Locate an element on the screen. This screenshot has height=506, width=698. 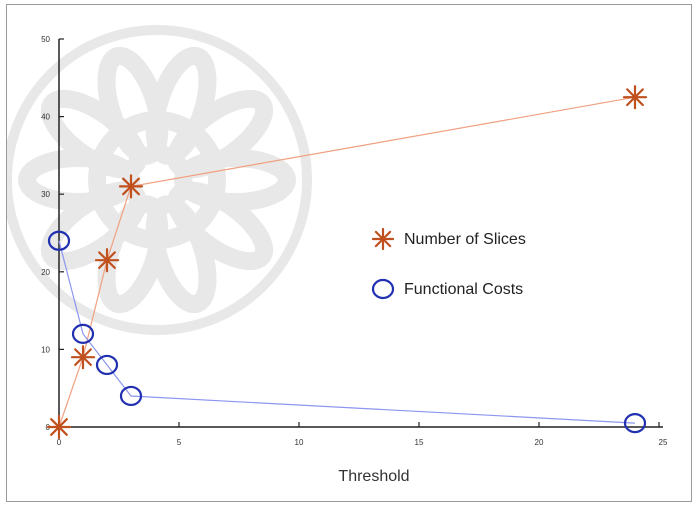
legend: Number of Slices Functional Costs is located at coordinates (448, 263).